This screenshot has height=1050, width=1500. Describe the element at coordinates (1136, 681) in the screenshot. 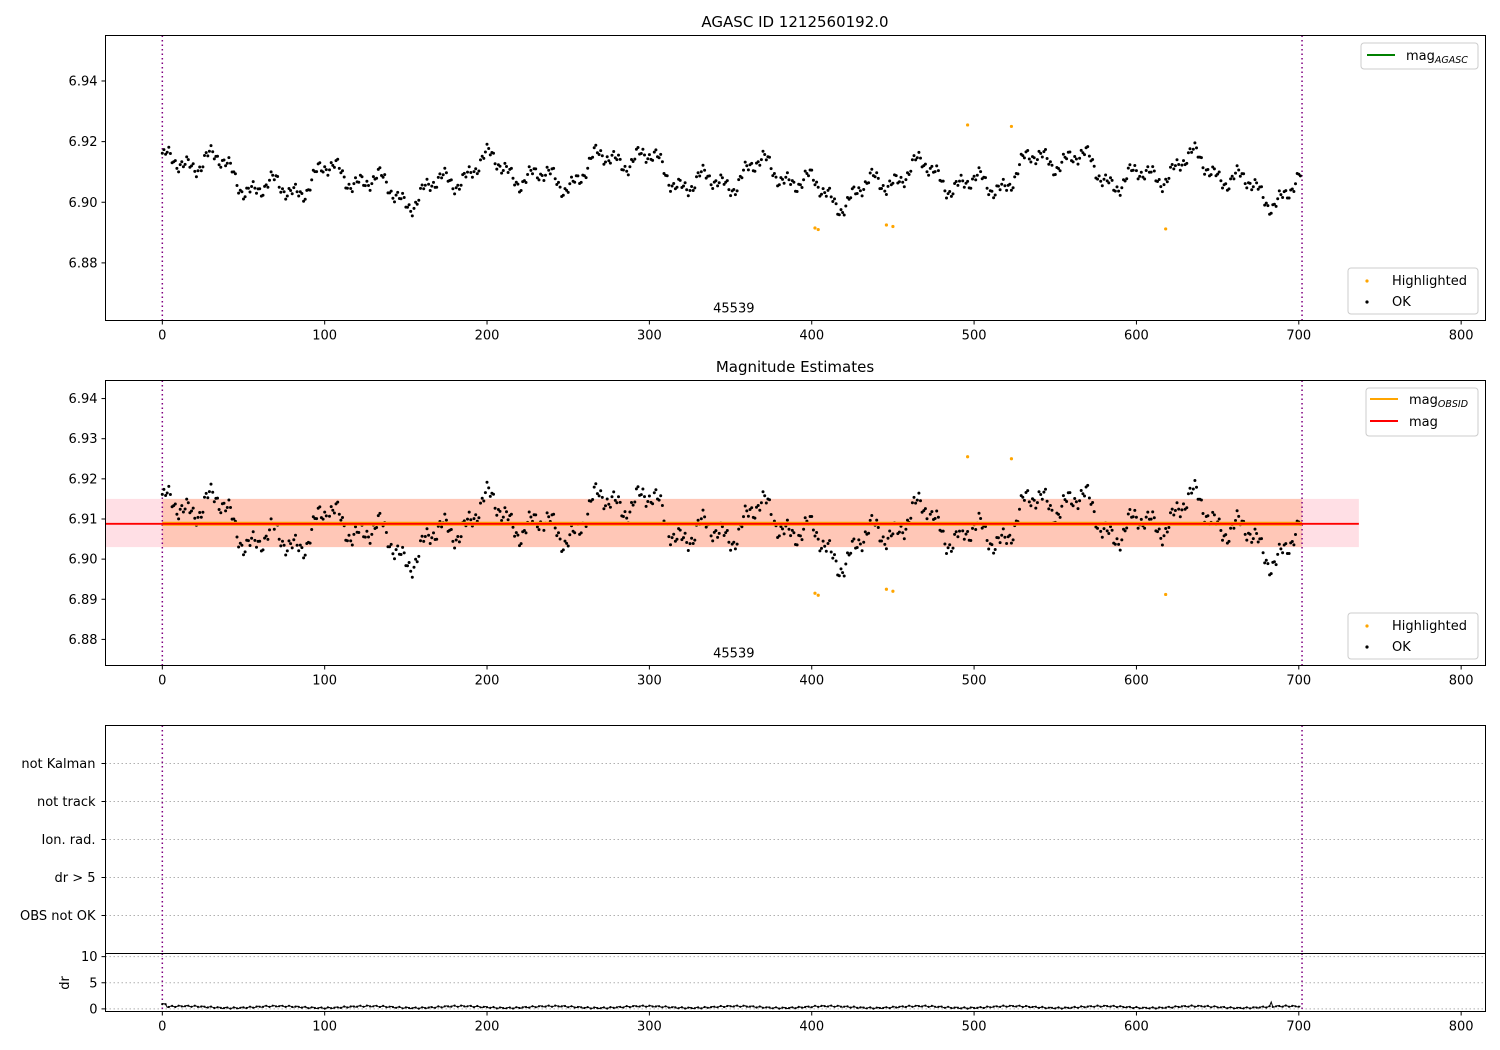

I see `x-tick-label: 600` at that location.